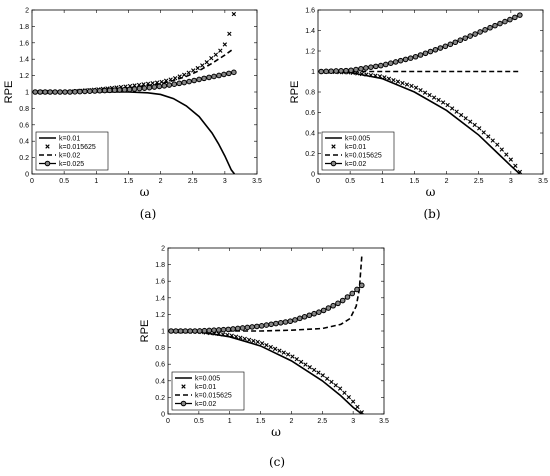  What do you see at coordinates (322, 421) in the screenshot?
I see `x-tick-label: 2.5` at bounding box center [322, 421].